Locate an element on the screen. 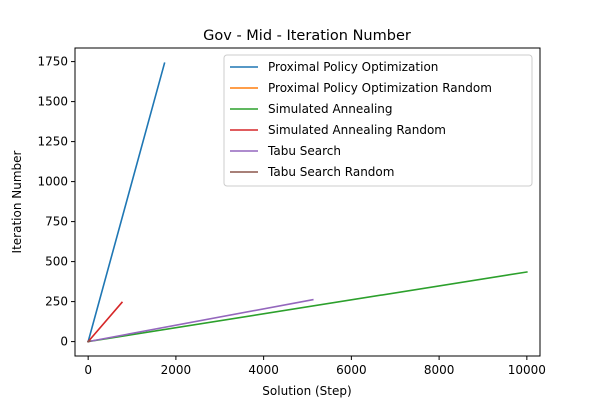  y-tick-label: 750 is located at coordinates (56, 222).